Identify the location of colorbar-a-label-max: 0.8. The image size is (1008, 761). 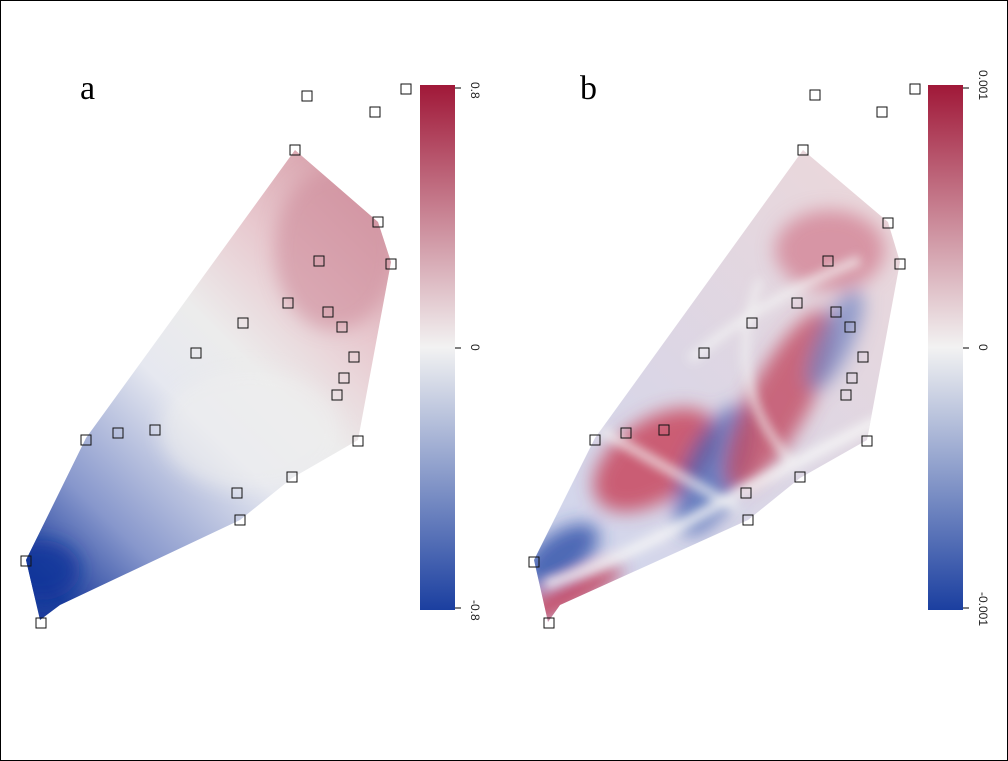
(475, 90).